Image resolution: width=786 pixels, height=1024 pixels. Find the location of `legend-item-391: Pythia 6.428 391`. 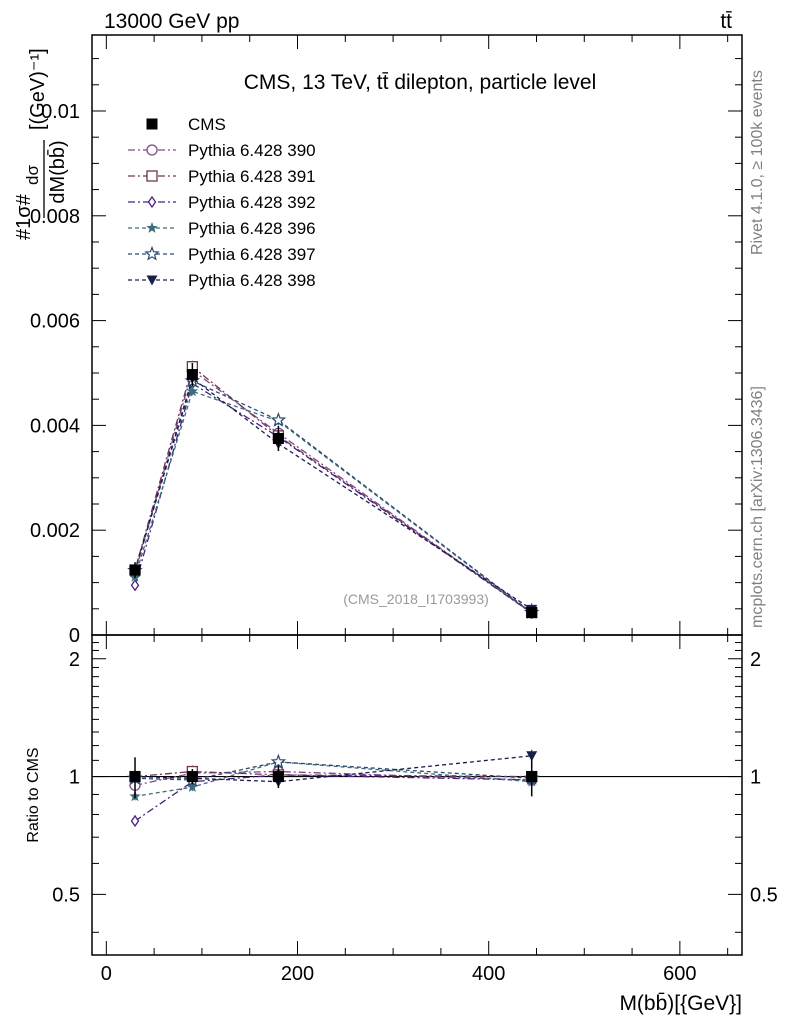

legend-item-391: Pythia 6.428 391 is located at coordinates (222, 176).